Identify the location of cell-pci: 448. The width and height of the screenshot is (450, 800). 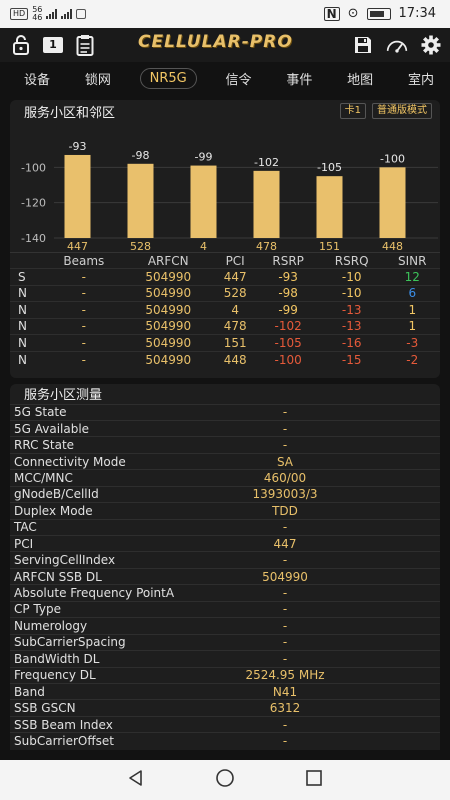
(235, 359).